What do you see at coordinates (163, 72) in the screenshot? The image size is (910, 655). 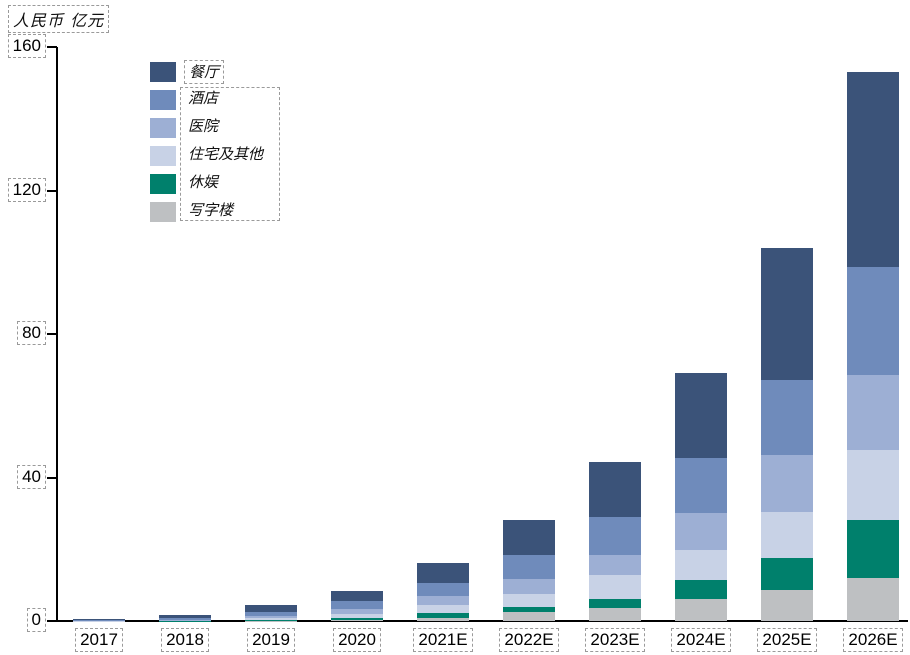 I see `legend-swatch-餐厅` at bounding box center [163, 72].